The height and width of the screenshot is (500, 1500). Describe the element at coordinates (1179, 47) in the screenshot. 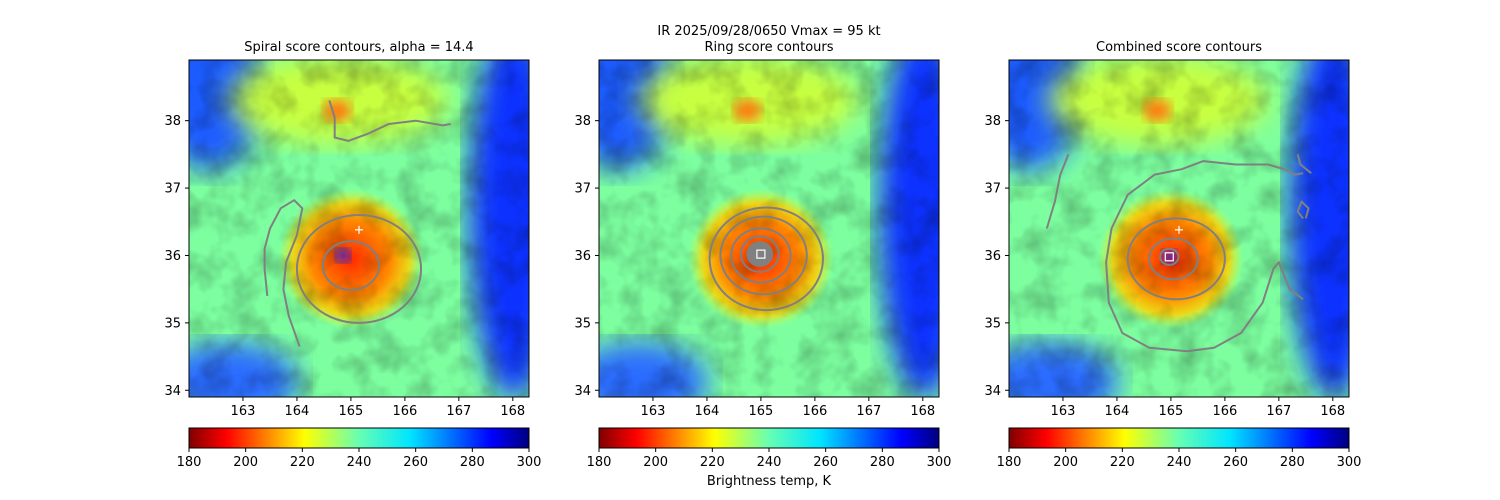

I see `panel-title: Combined score contours` at that location.